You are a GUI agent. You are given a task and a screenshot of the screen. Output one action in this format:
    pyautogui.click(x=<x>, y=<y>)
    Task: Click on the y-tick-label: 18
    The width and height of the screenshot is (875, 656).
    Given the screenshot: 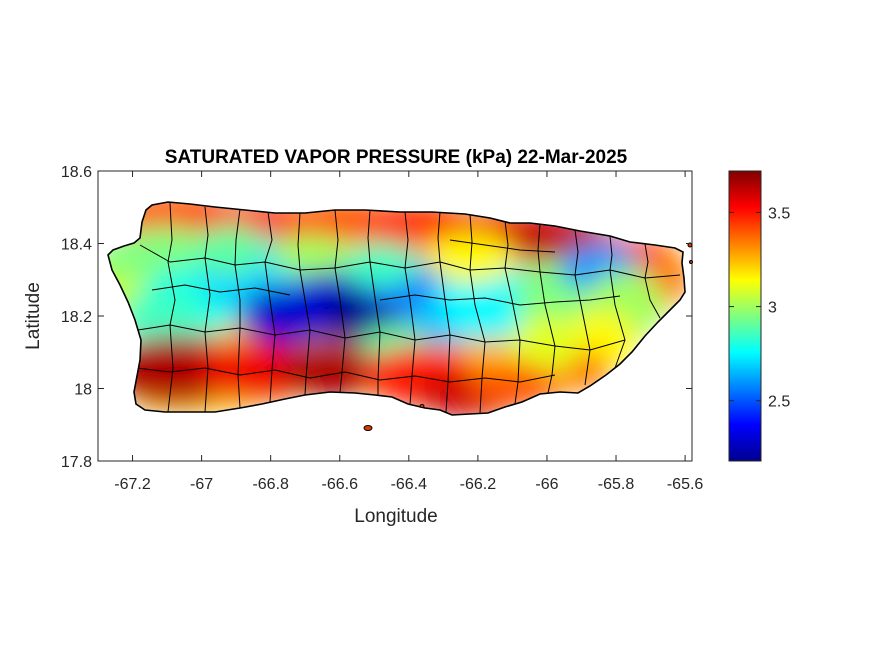 What is the action you would take?
    pyautogui.click(x=83, y=390)
    